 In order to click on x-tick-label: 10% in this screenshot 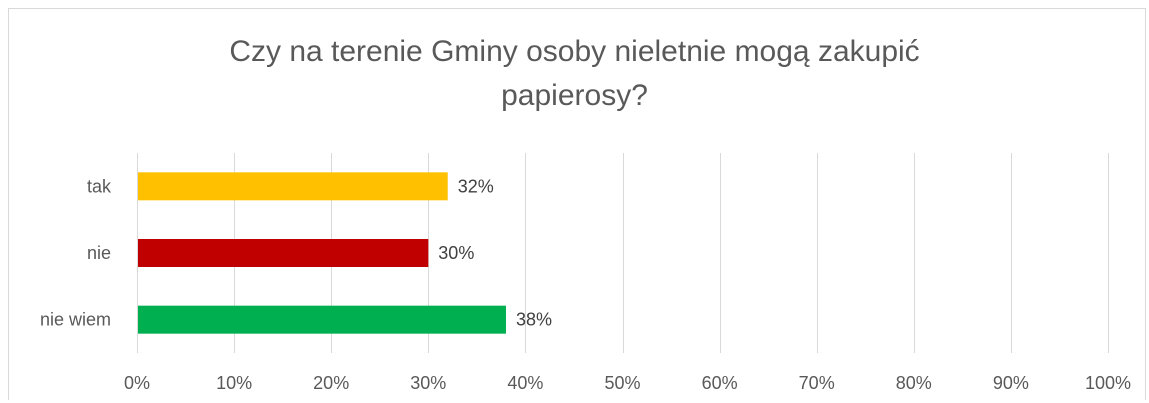, I will do `click(234, 383)`.